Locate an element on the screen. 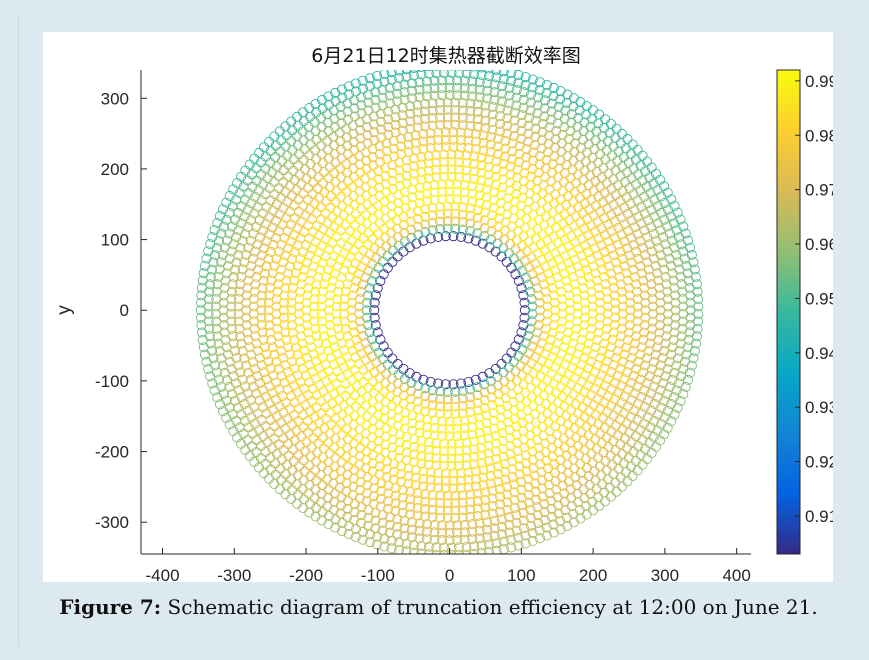 Image resolution: width=869 pixels, height=660 pixels. colorbar-tick-label: 0.97 is located at coordinates (819, 190).